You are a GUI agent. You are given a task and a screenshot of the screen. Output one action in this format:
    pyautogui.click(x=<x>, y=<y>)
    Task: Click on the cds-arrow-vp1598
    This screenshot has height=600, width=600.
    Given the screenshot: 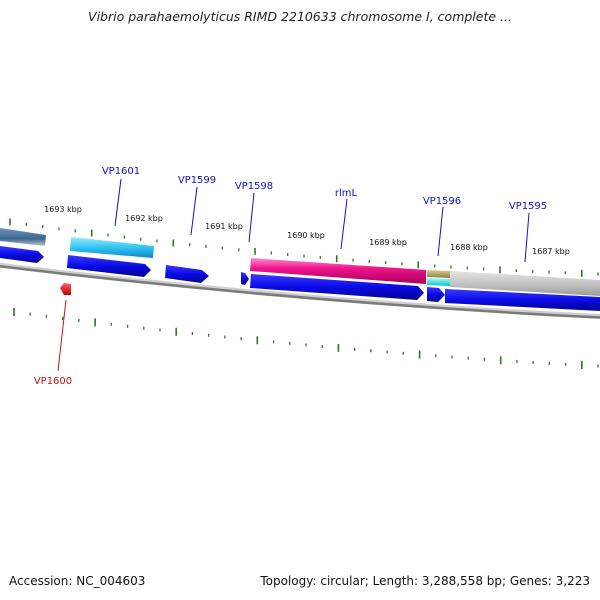 What is the action you would take?
    pyautogui.click(x=245, y=278)
    